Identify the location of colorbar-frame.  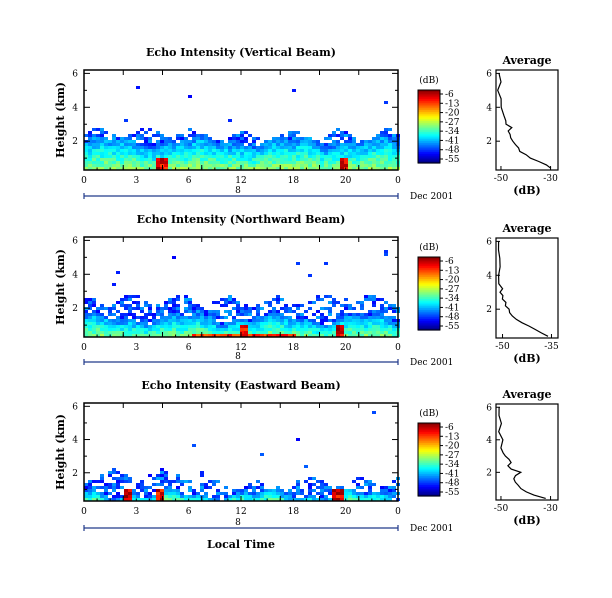
(429, 126).